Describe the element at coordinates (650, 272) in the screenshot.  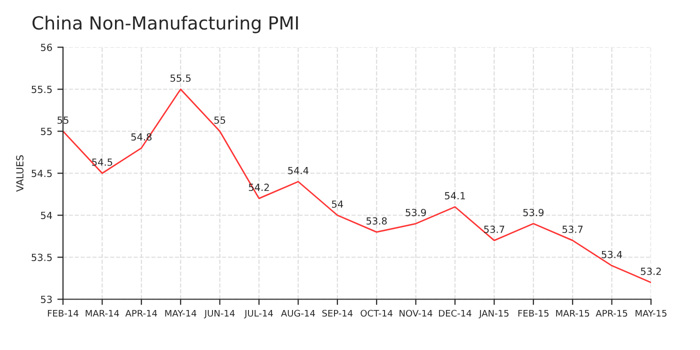
I see `data-label: 53.2` at that location.